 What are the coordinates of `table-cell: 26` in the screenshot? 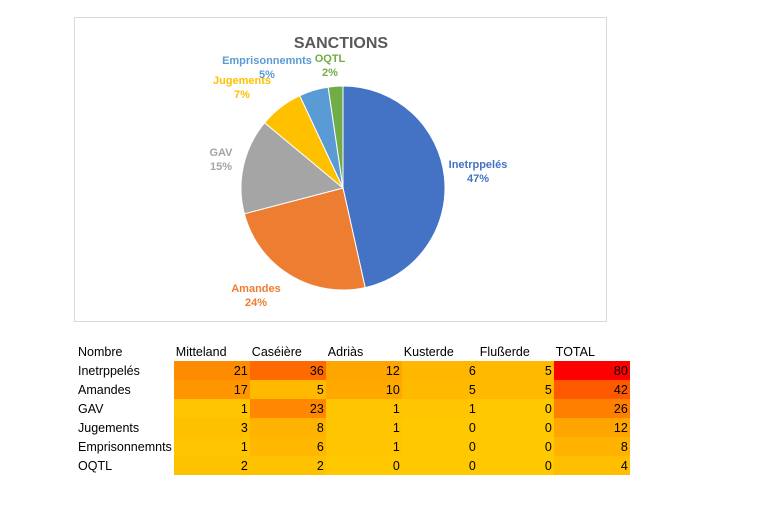 It's located at (591, 408).